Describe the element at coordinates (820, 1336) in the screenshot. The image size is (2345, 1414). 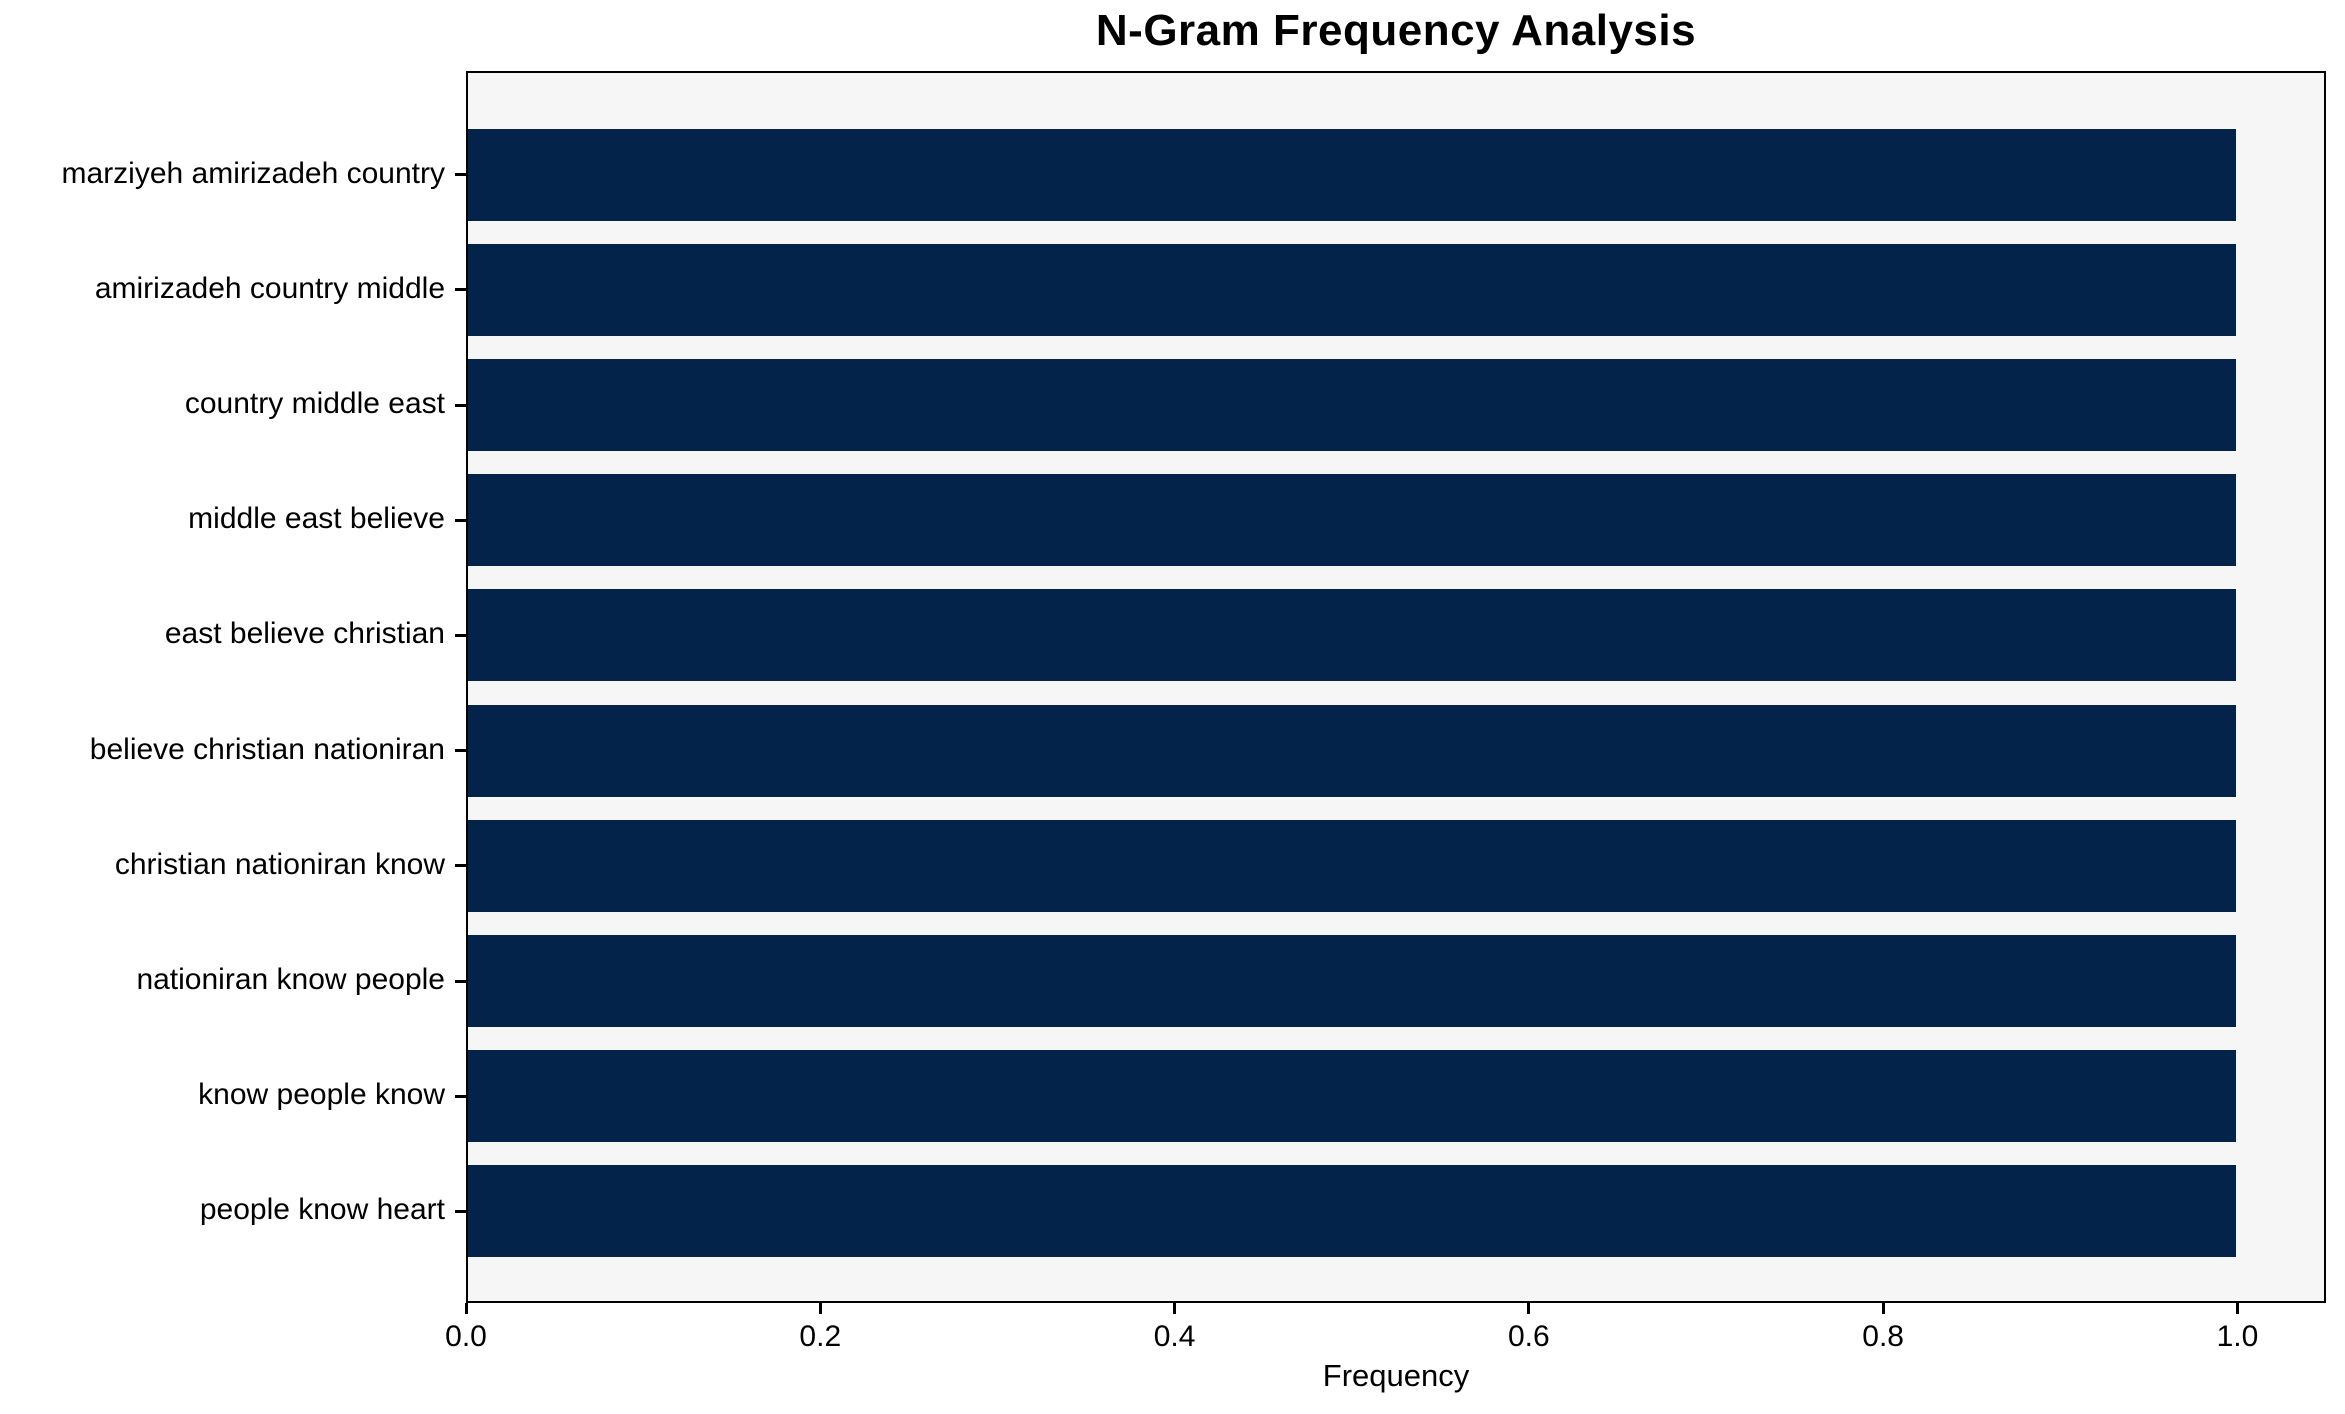
I see `x-tick-label: 0.2` at that location.